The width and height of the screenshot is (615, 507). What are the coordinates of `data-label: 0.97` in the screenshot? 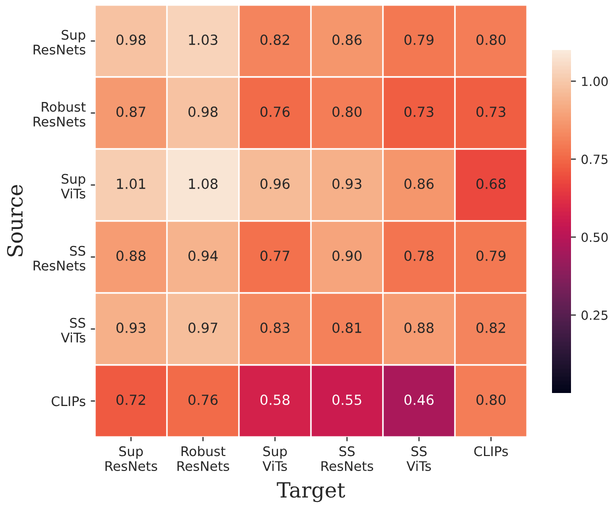 It's located at (203, 328).